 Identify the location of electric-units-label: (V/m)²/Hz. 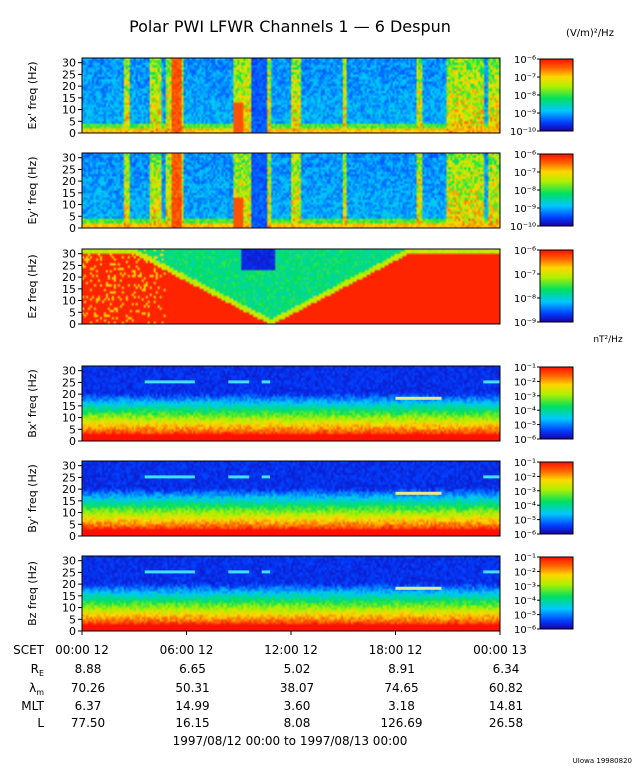
(590, 33).